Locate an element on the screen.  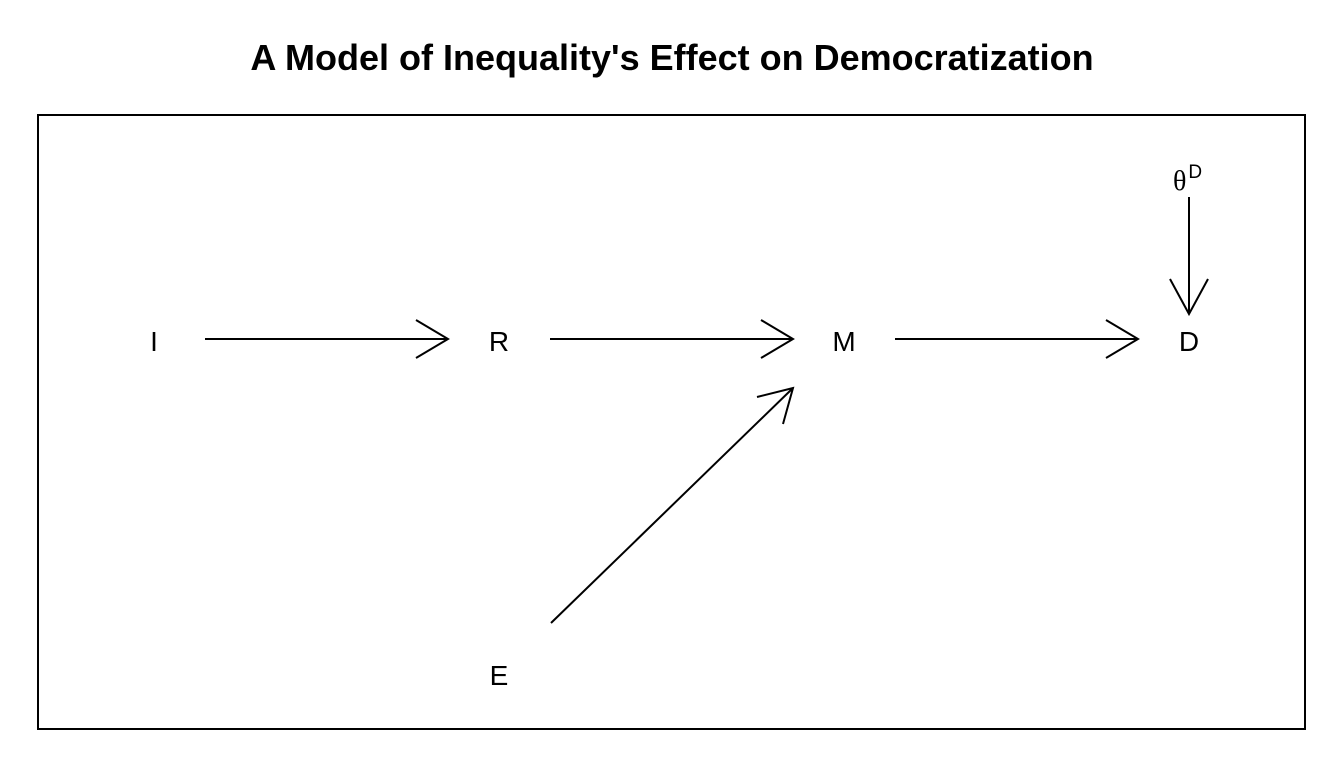
node-m: M is located at coordinates (843, 341).